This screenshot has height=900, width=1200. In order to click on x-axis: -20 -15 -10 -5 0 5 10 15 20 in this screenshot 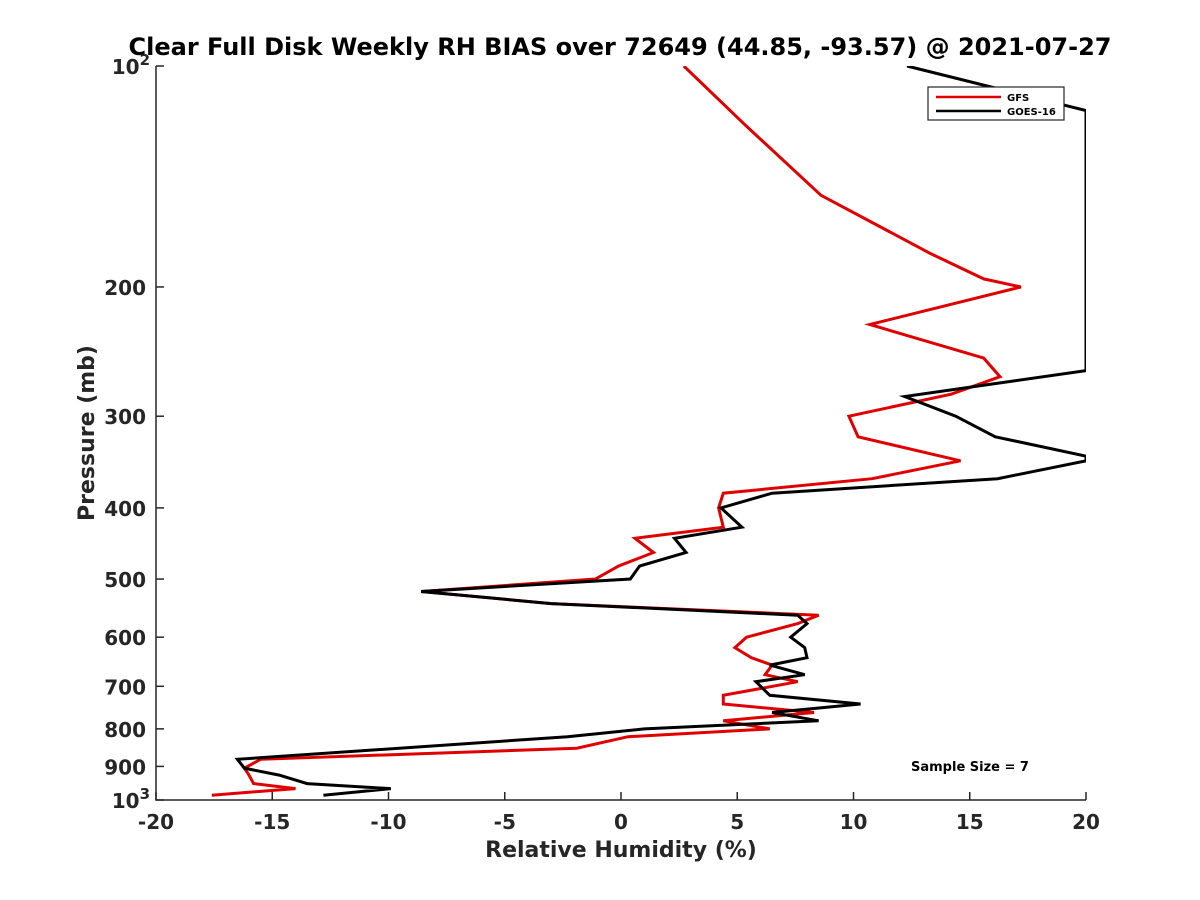, I will do `click(619, 813)`.